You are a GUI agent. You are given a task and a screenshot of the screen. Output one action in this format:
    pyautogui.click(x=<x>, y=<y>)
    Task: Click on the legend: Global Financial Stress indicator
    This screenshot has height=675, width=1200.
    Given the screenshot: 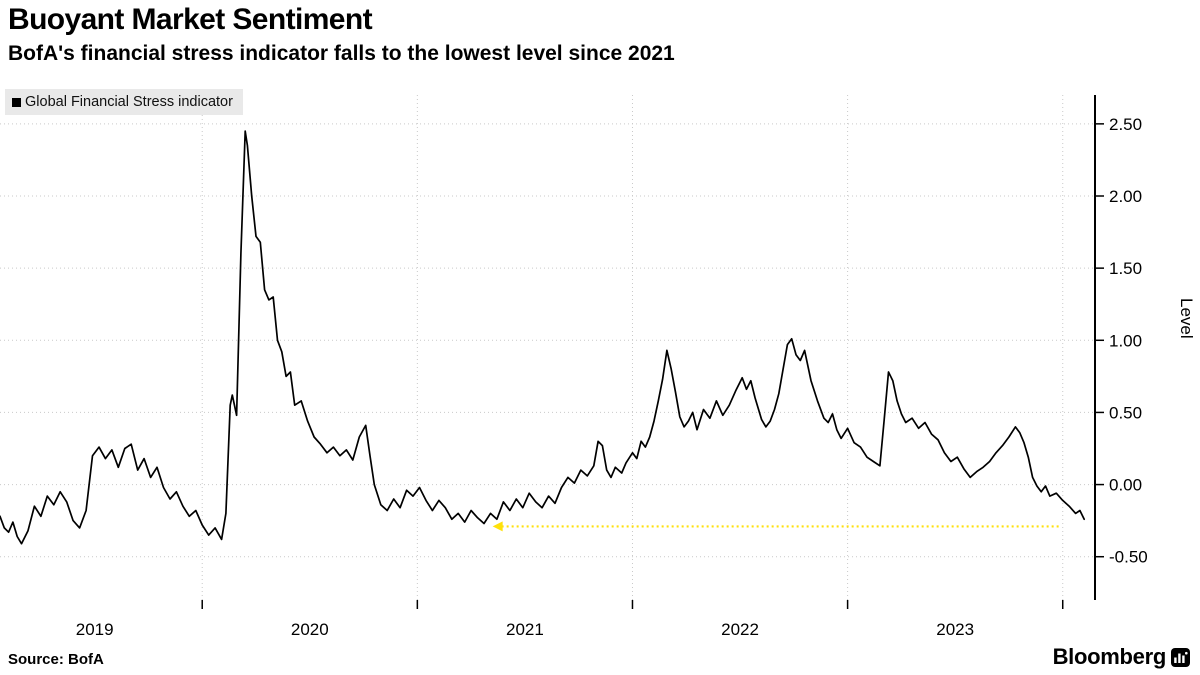 What is the action you would take?
    pyautogui.click(x=124, y=102)
    